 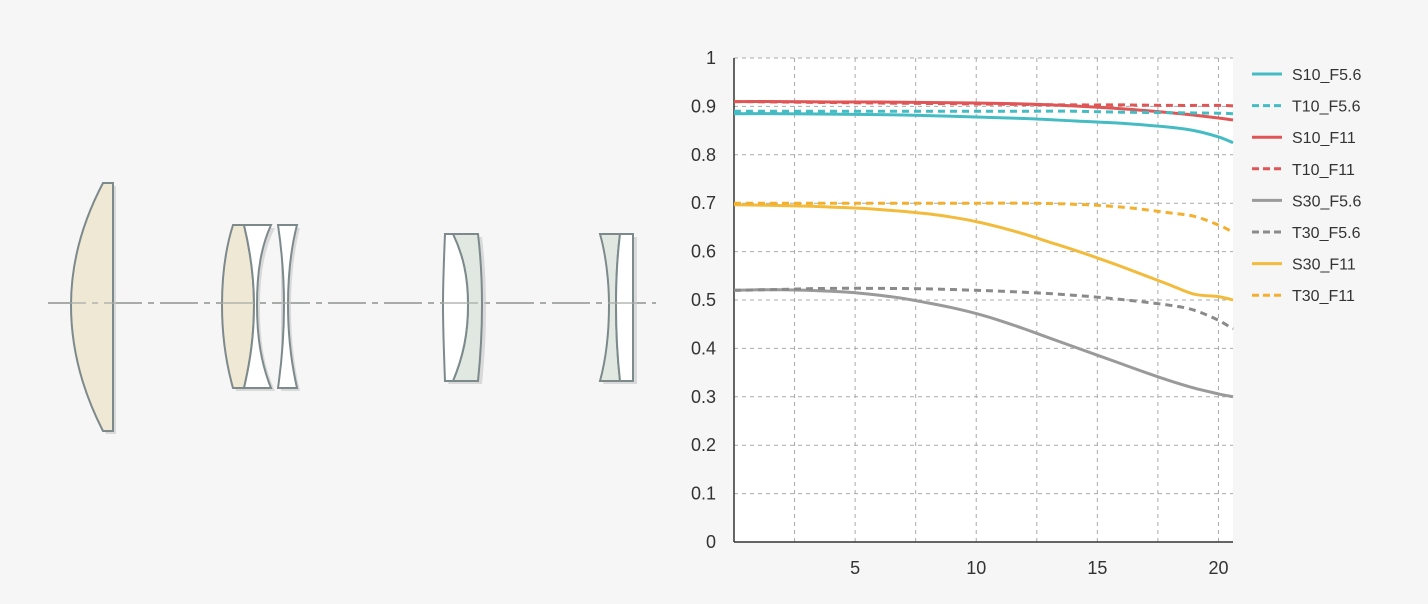 What do you see at coordinates (1326, 201) in the screenshot?
I see `legend-label: S30_F5.6` at bounding box center [1326, 201].